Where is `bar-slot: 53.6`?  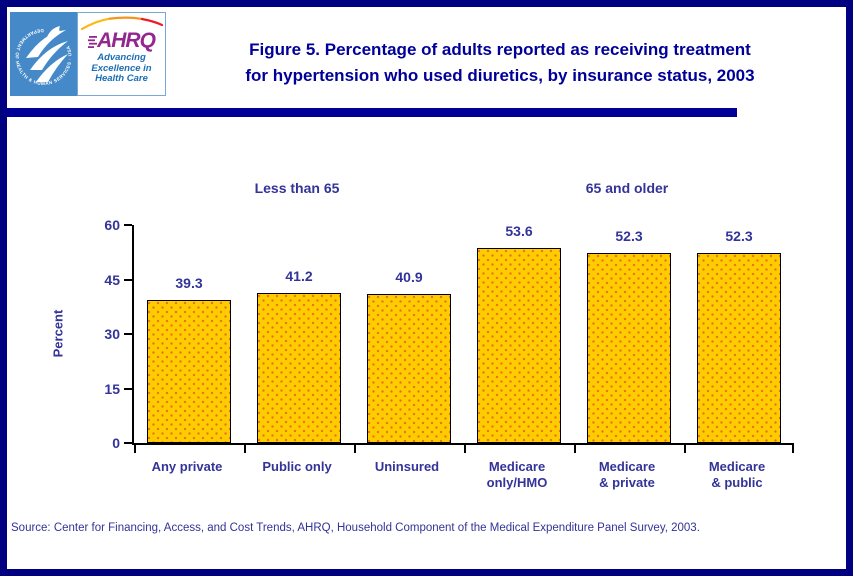 bar-slot: 53.6 is located at coordinates (519, 333).